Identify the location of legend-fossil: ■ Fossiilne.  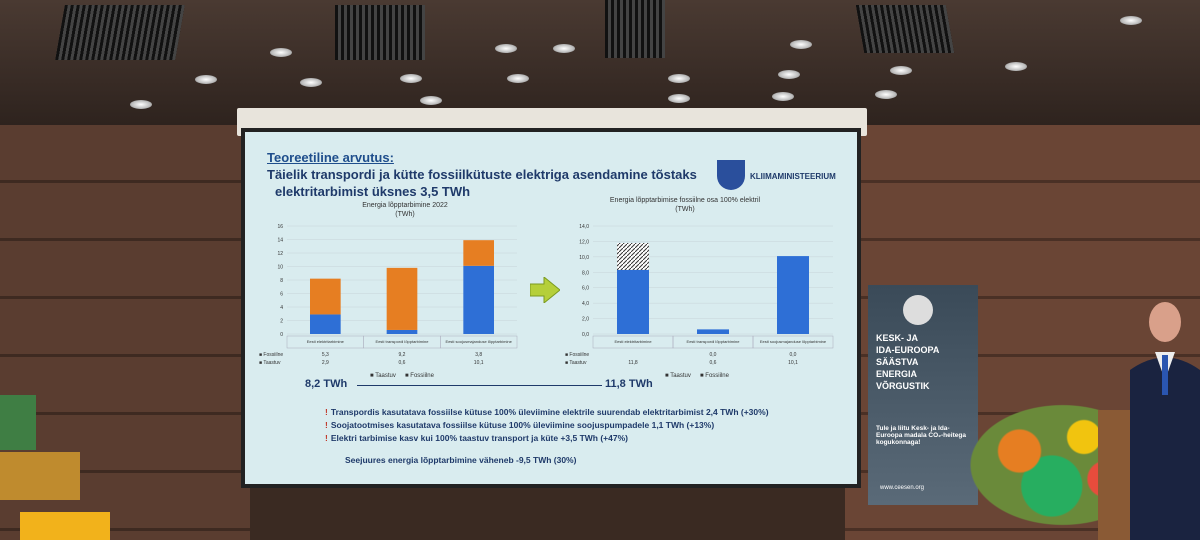
(419, 376).